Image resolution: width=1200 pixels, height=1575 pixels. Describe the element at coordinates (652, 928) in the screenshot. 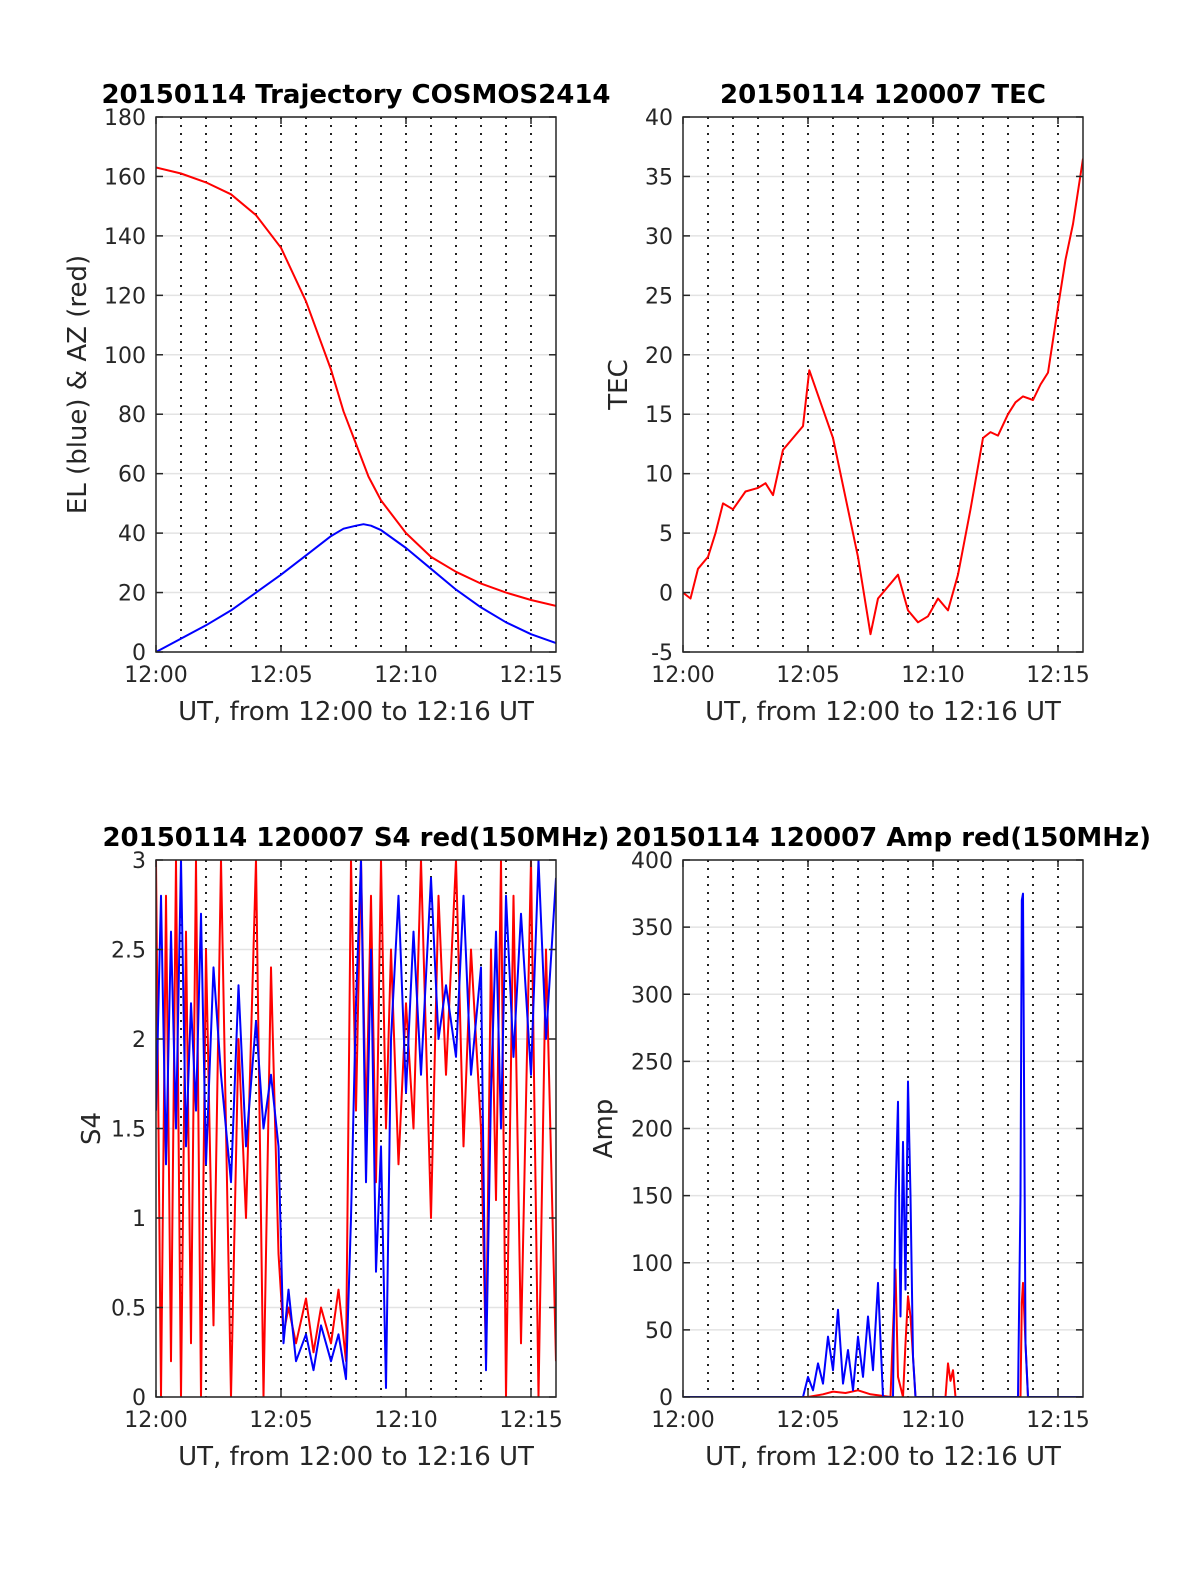

I see `y-tick-label: 350` at that location.